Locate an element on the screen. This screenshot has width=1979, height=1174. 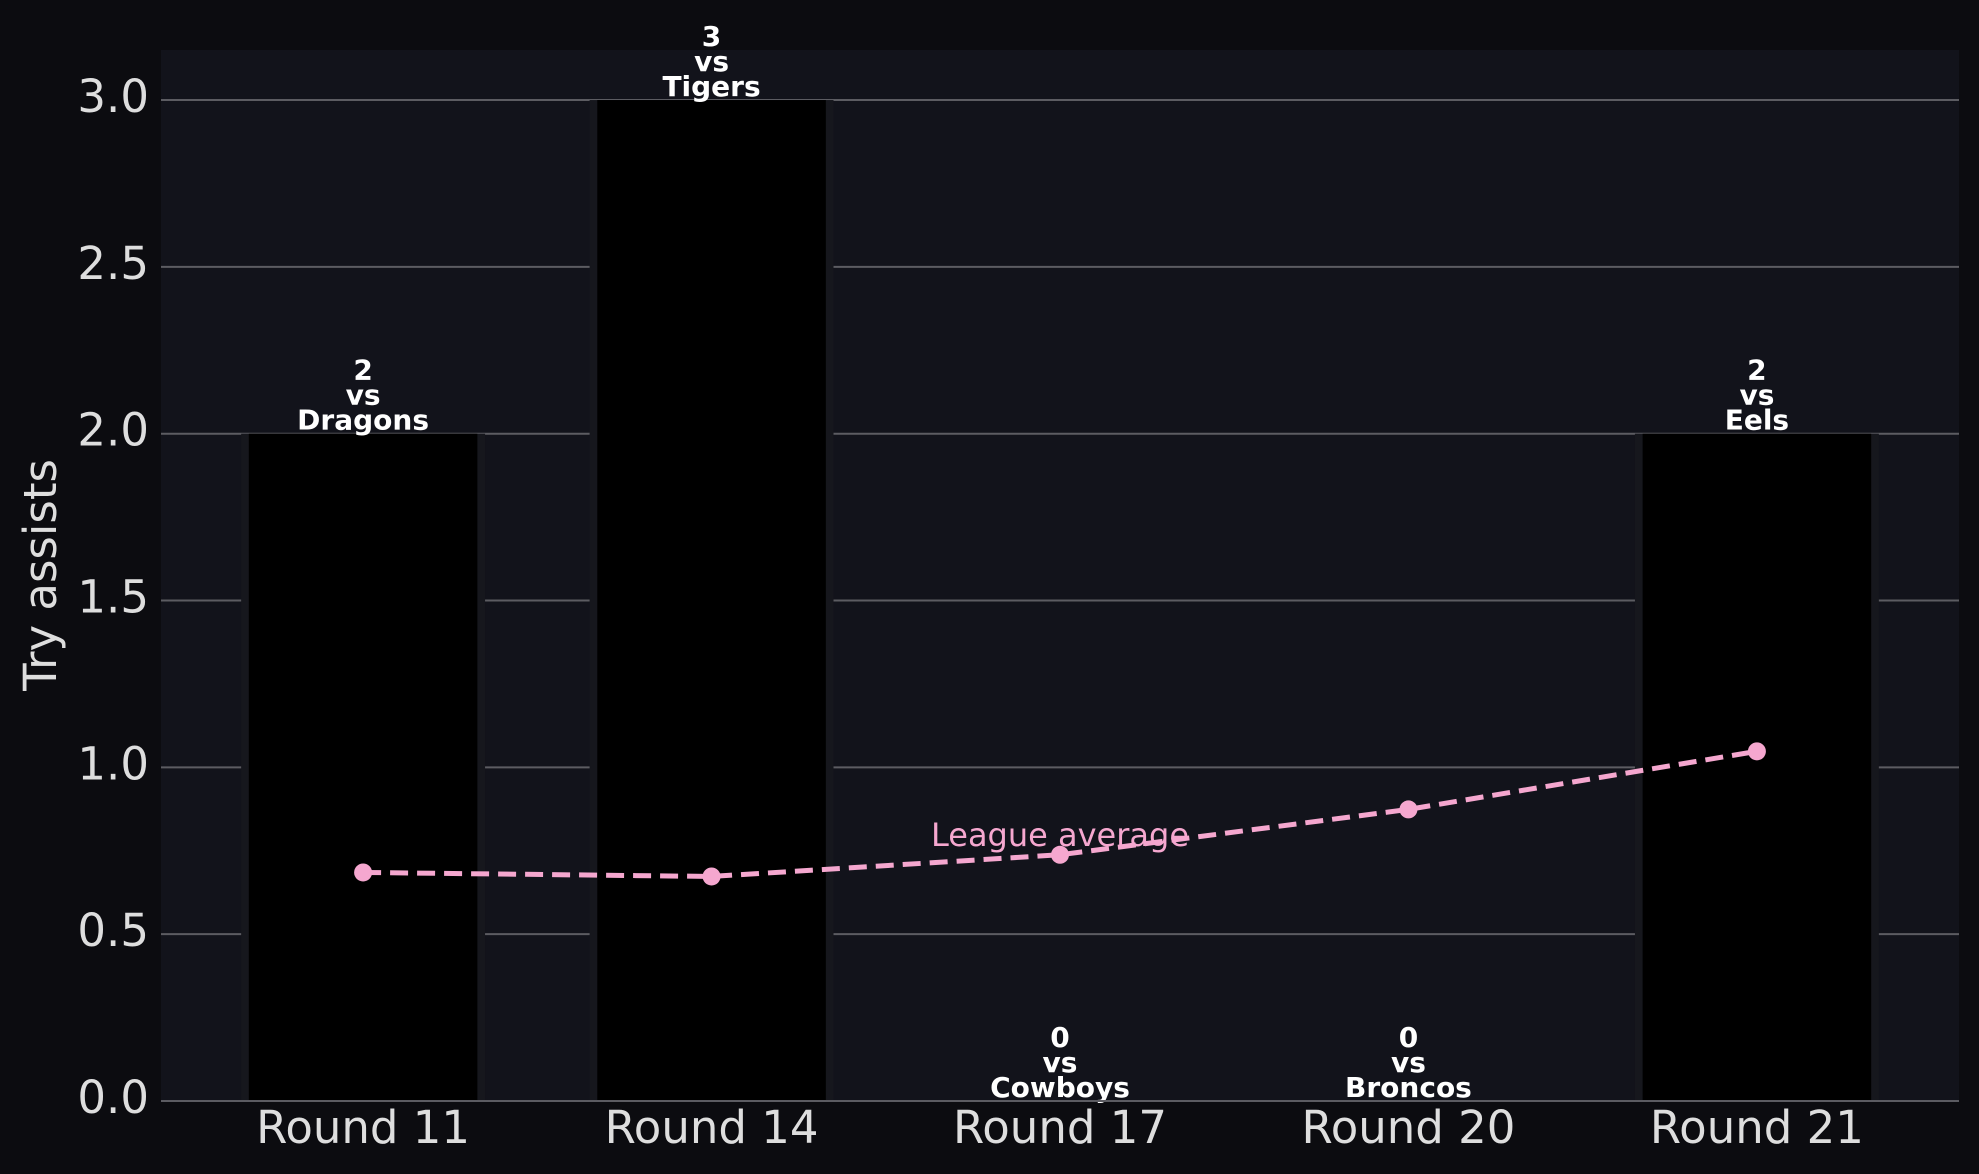
y-axis-label: Try assists is located at coordinates (40, 575).